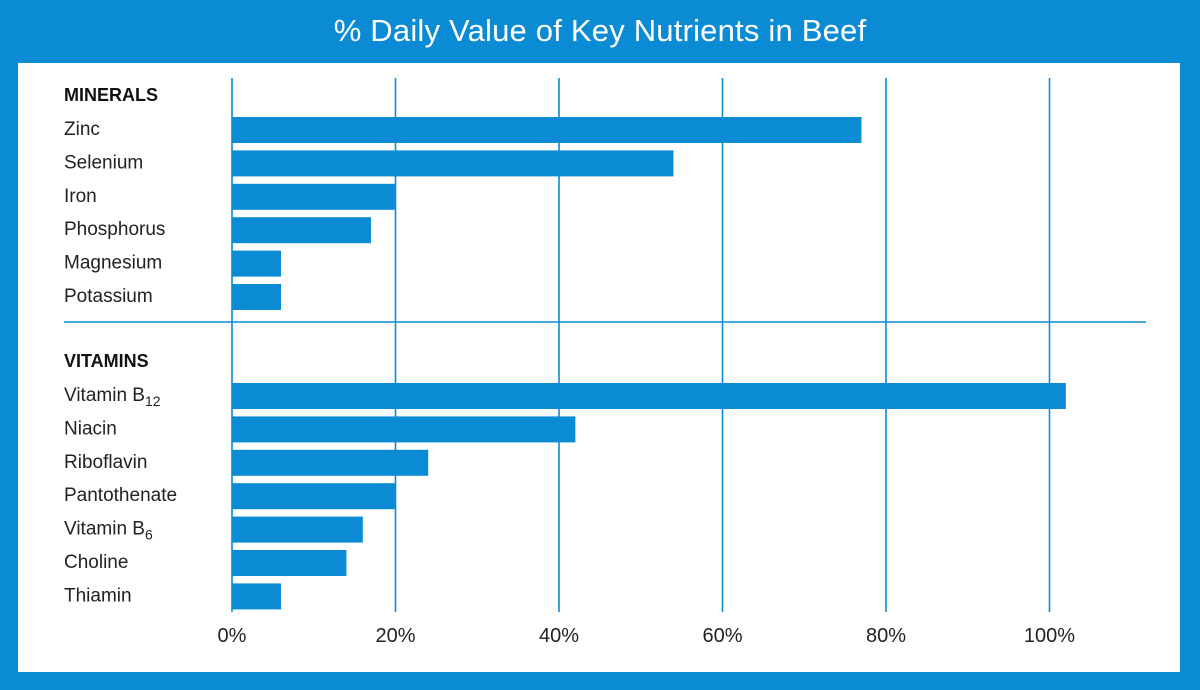 Image resolution: width=1200 pixels, height=690 pixels. What do you see at coordinates (82, 129) in the screenshot?
I see `category-label: Zinc` at bounding box center [82, 129].